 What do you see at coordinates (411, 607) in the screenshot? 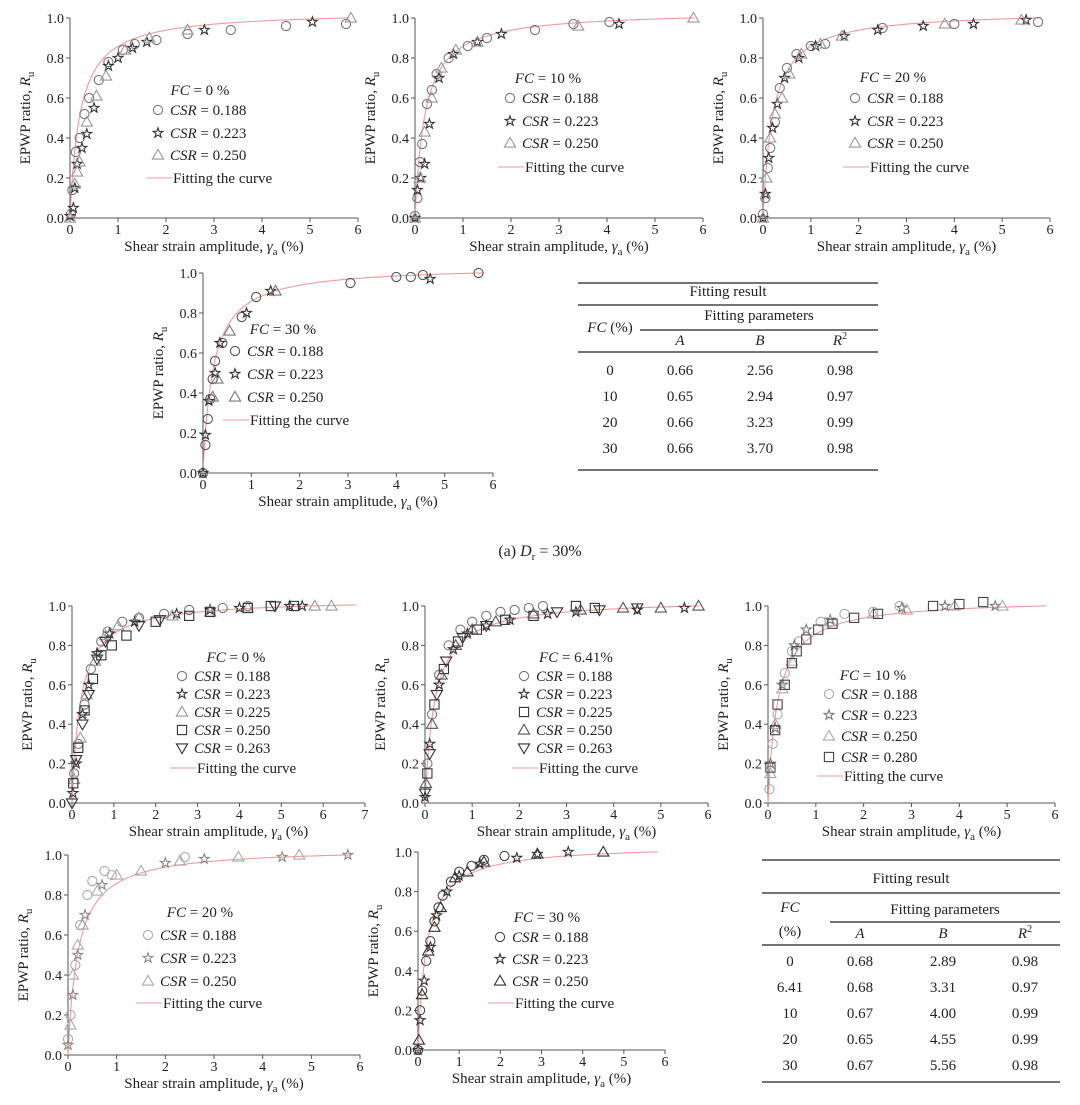
I see `y-tick-label: 1.0` at bounding box center [411, 607].